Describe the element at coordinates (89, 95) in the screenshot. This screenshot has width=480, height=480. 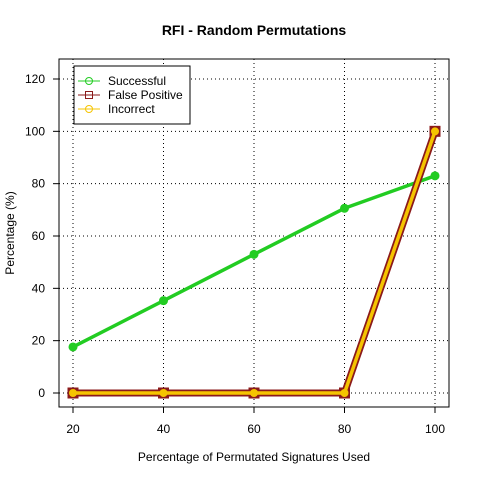
I see `legend-marker-false-positive` at that location.